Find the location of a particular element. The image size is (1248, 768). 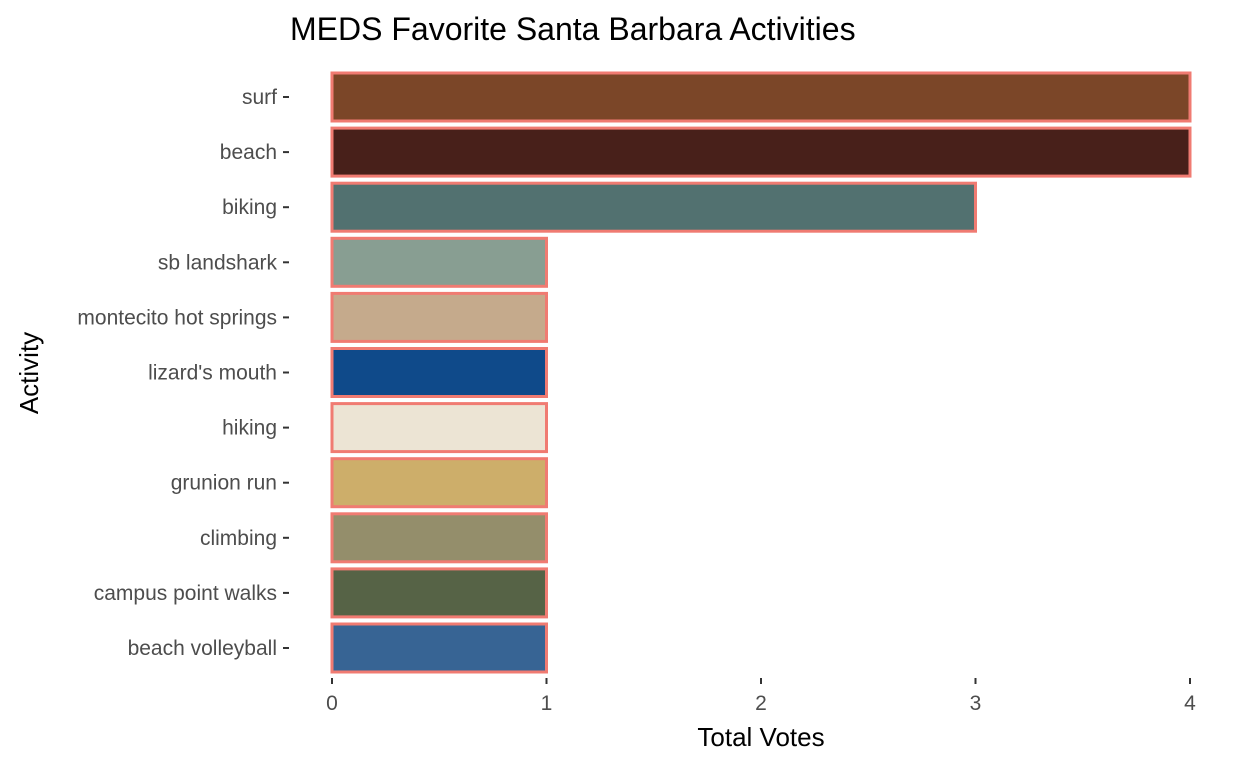

x-axis-title: Total Votes is located at coordinates (760, 737).